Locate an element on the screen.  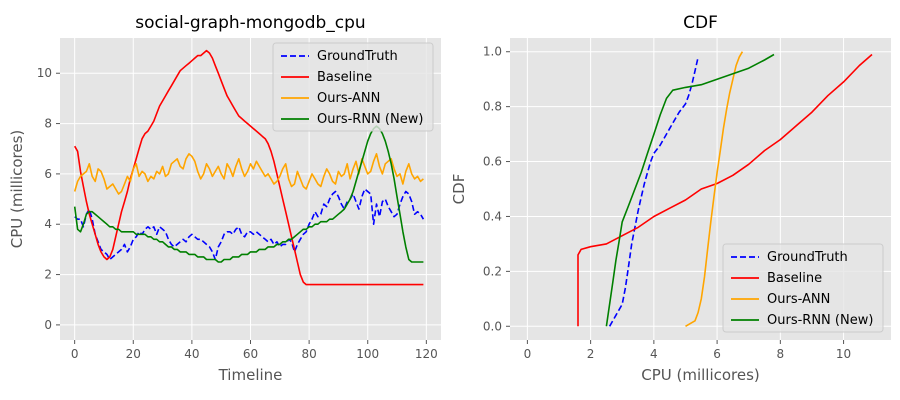
y-tick-label: 8 is located at coordinates (48, 124).